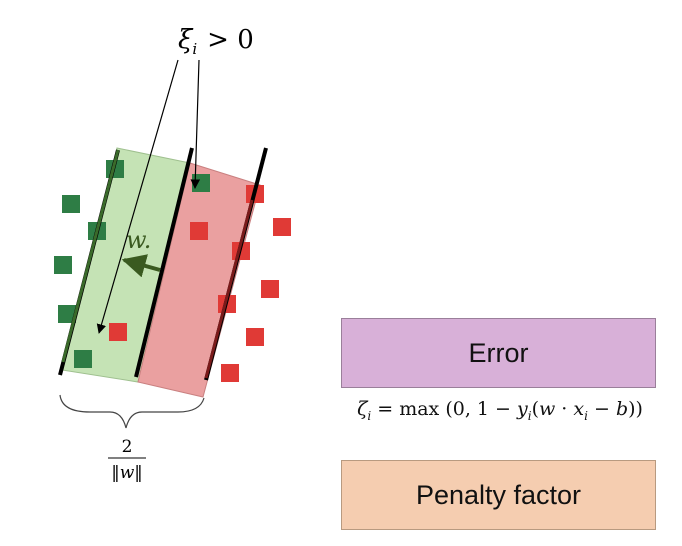 Image resolution: width=682 pixels, height=546 pixels. I want to click on right-margin-line-dark, so click(229, 289).